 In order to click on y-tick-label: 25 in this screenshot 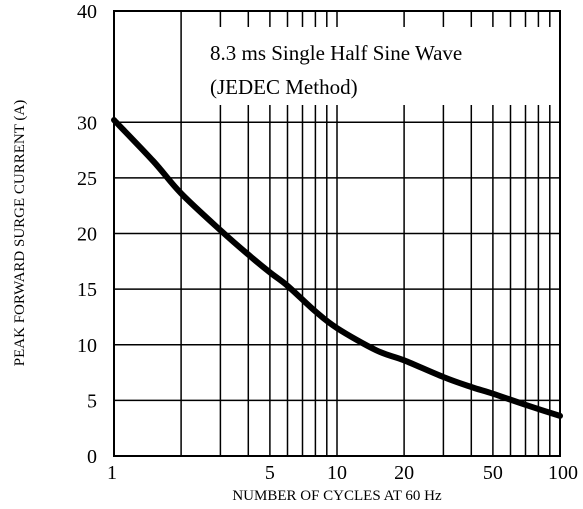, I will do `click(87, 179)`.